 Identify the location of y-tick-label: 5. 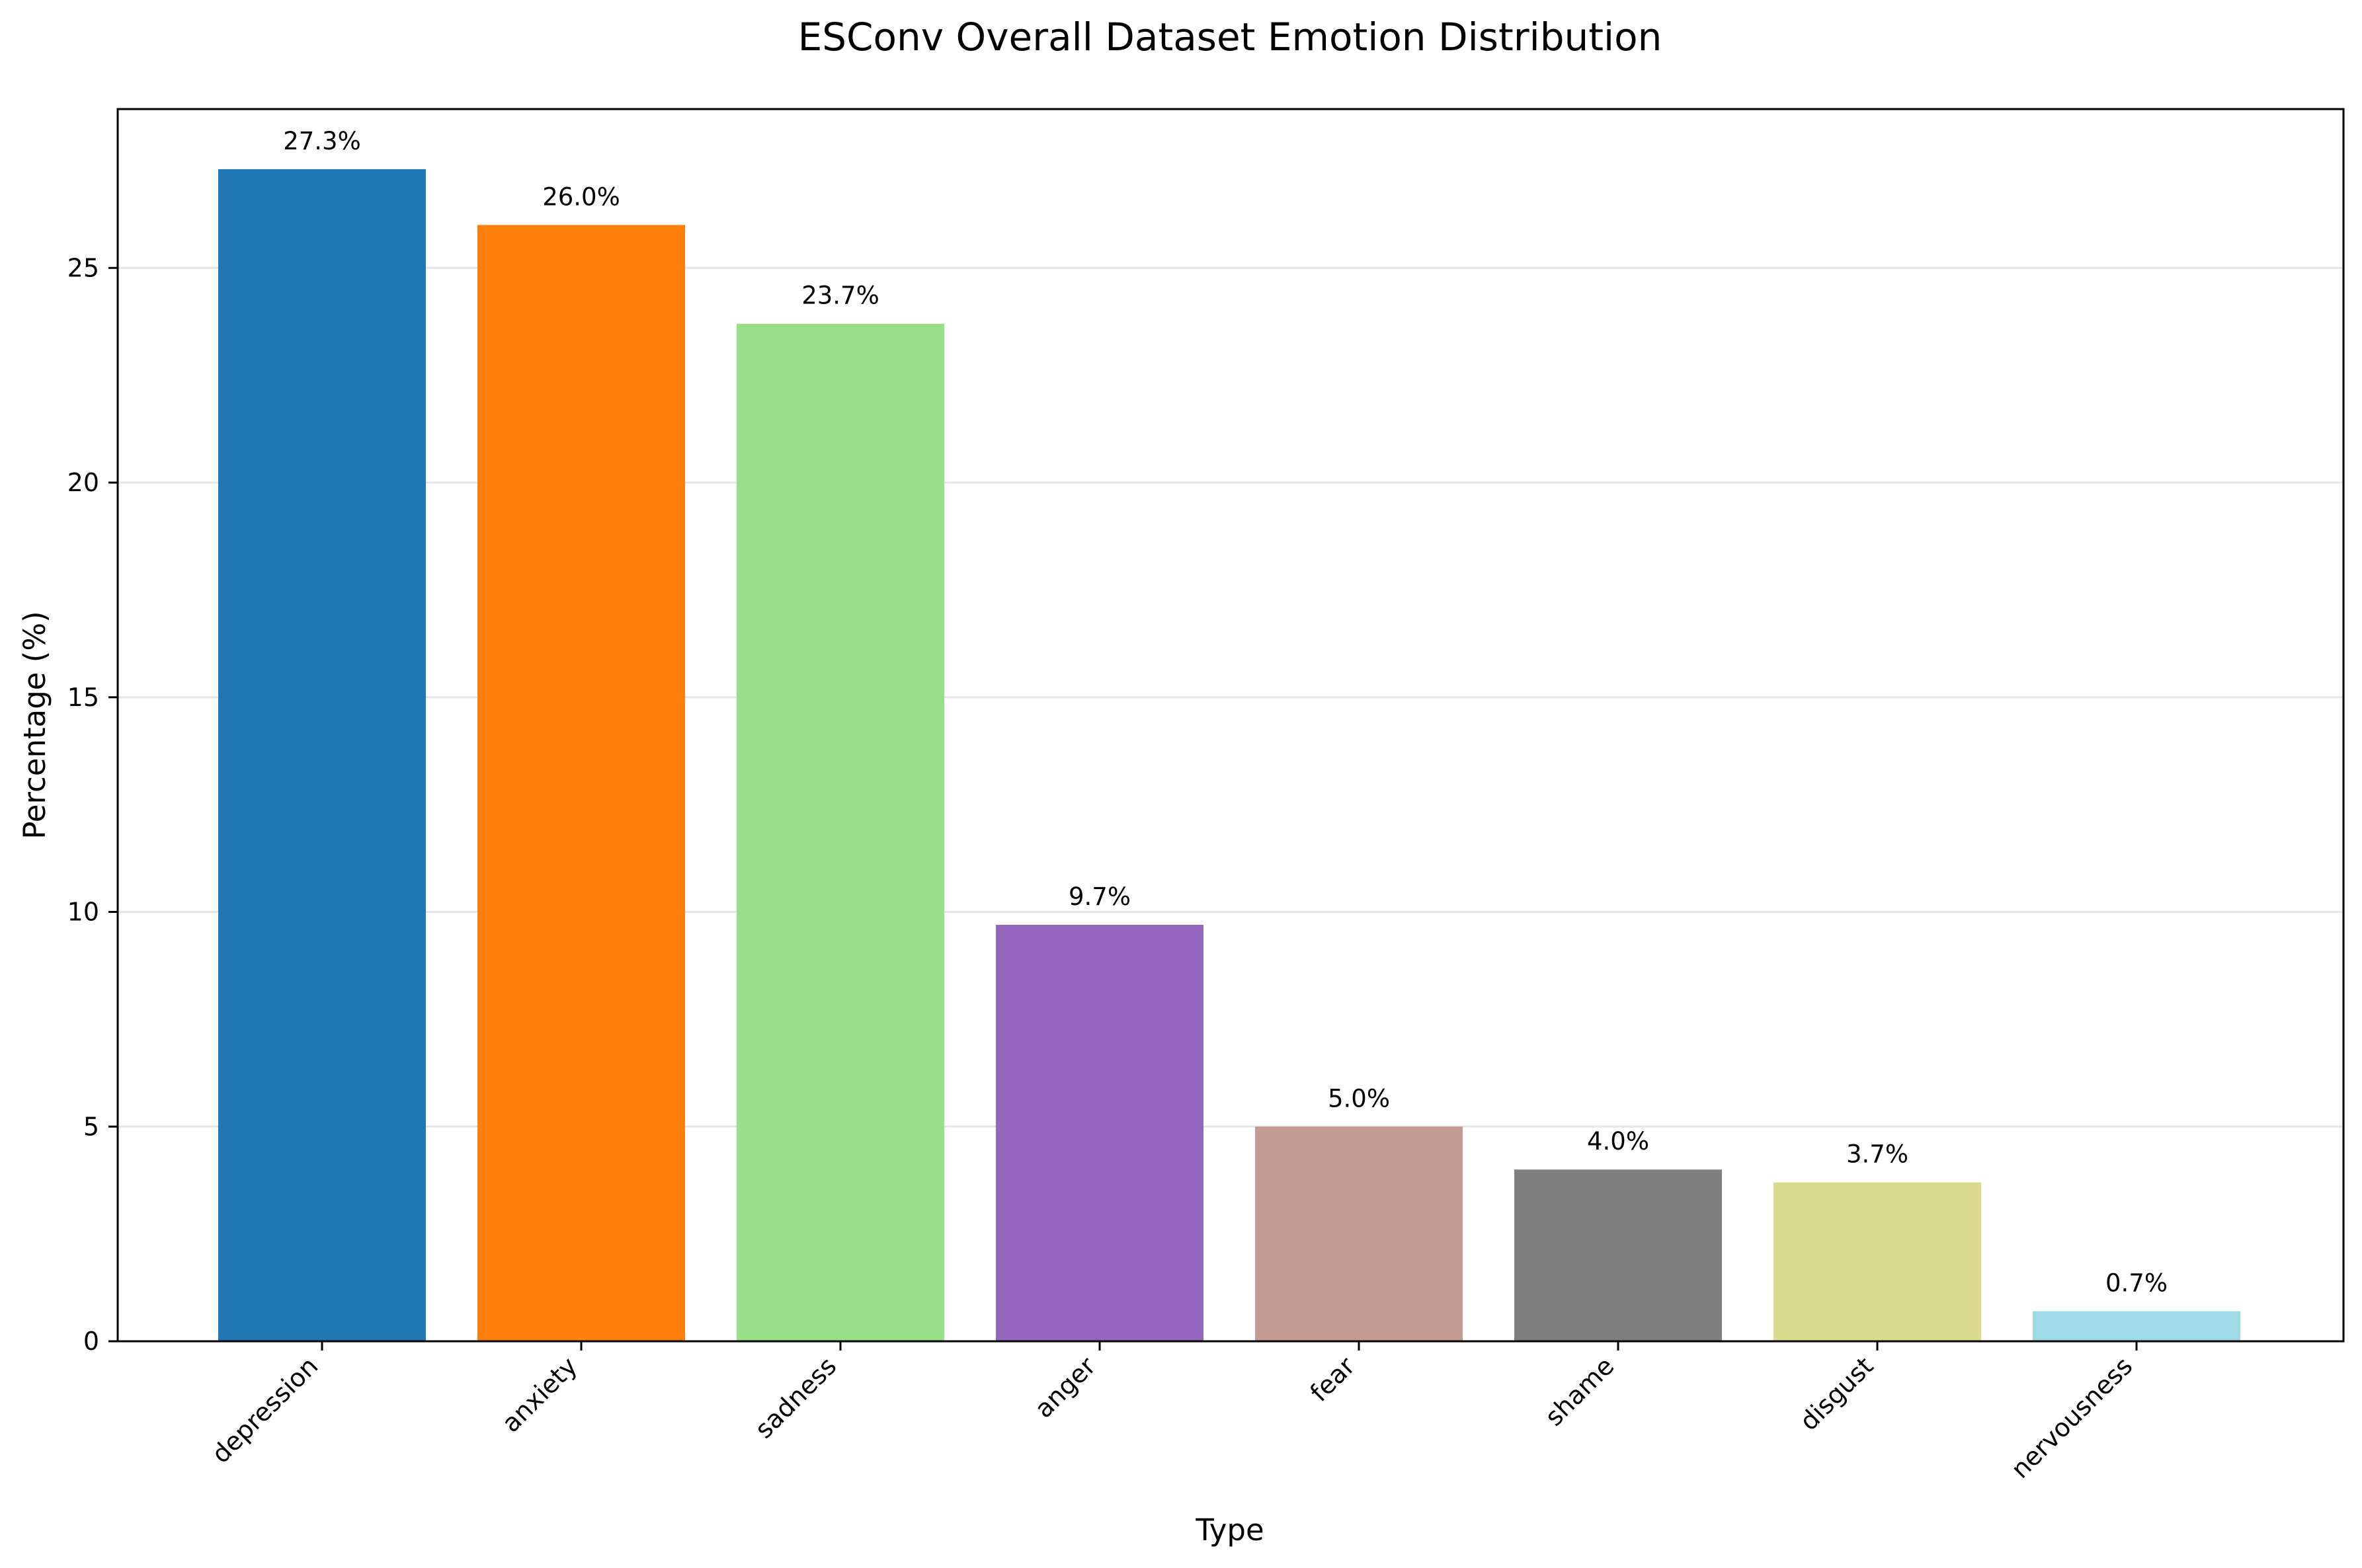
(91, 1126).